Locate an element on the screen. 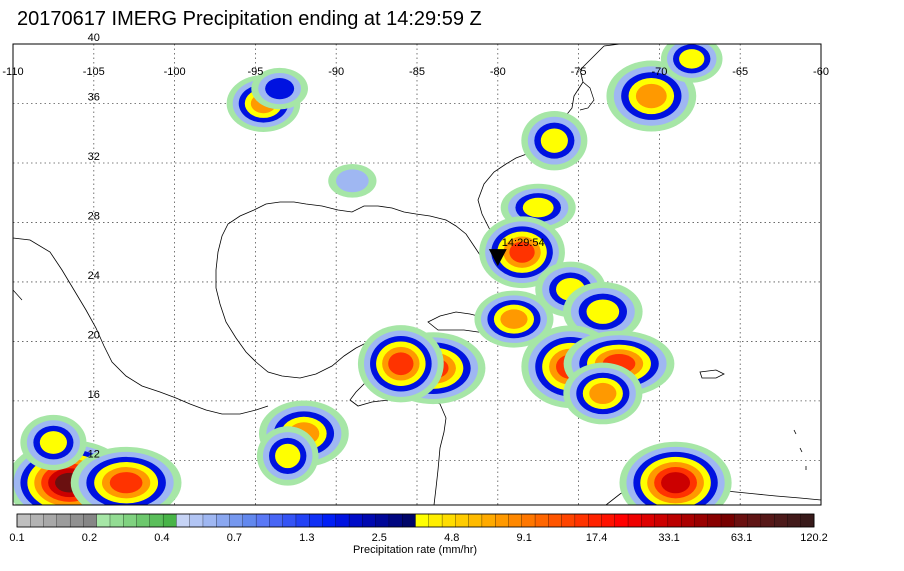 This screenshot has height=571, width=904. overpass-time-label: 14:29:54 is located at coordinates (523, 243).